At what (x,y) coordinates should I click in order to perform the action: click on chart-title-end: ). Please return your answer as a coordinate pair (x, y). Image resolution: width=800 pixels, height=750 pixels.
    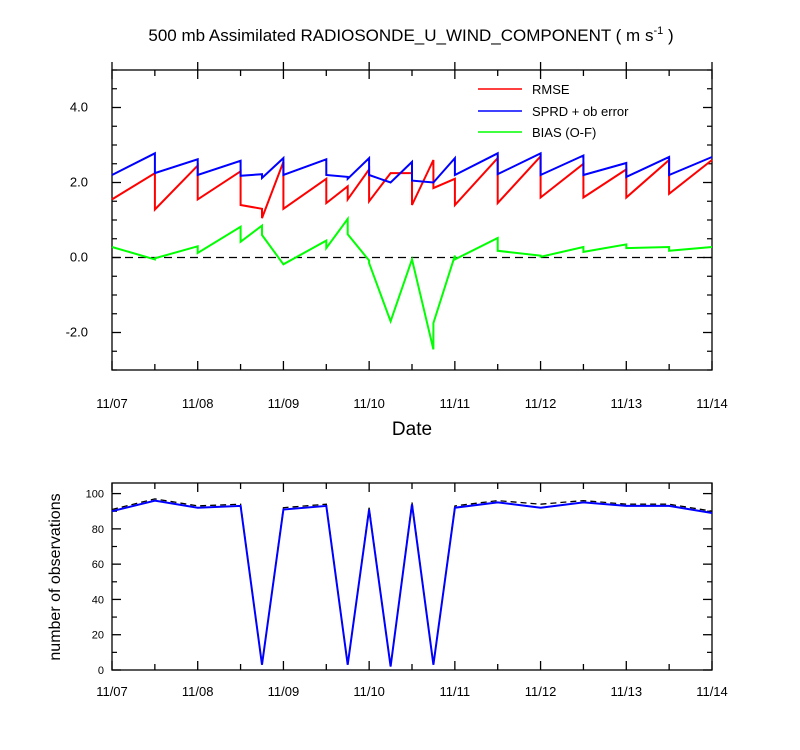
    Looking at the image, I should click on (668, 35).